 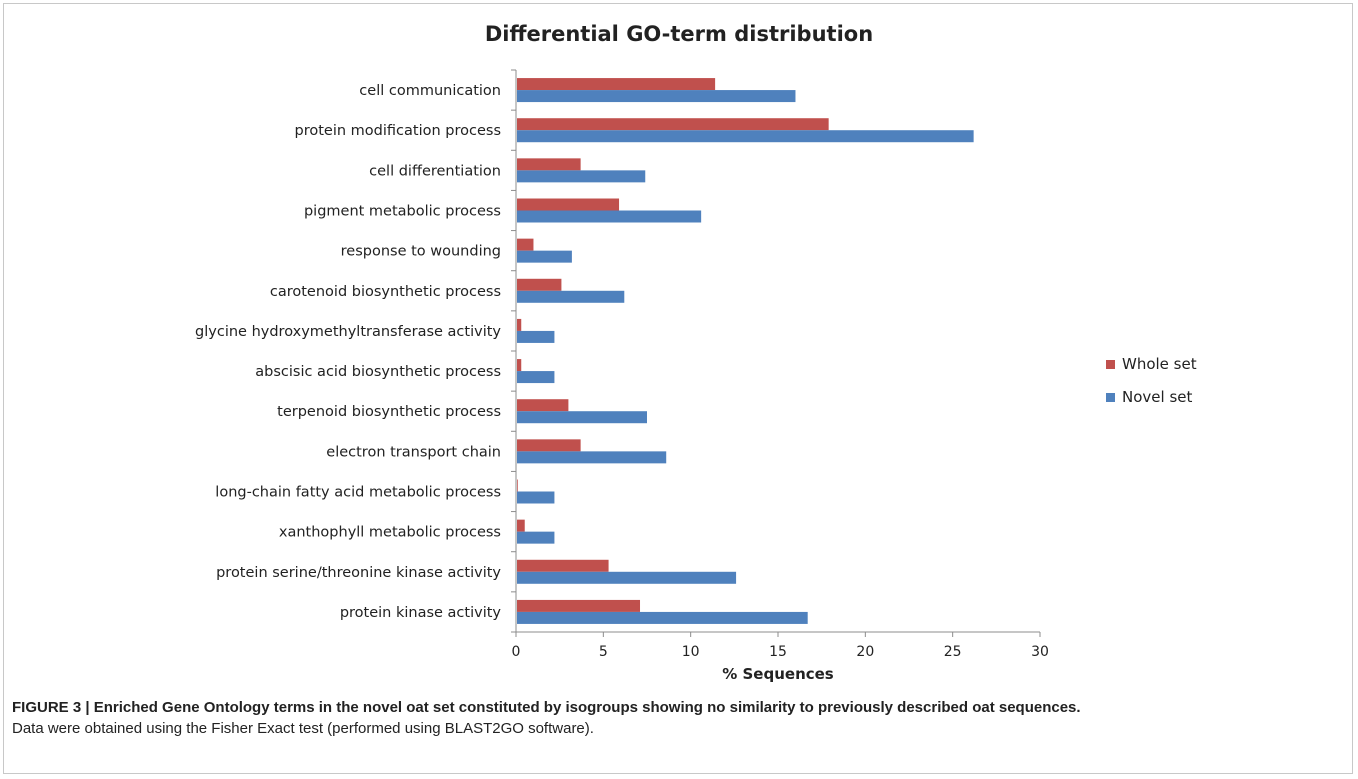 What do you see at coordinates (435, 171) in the screenshot?
I see `category-label: cell differentiation` at bounding box center [435, 171].